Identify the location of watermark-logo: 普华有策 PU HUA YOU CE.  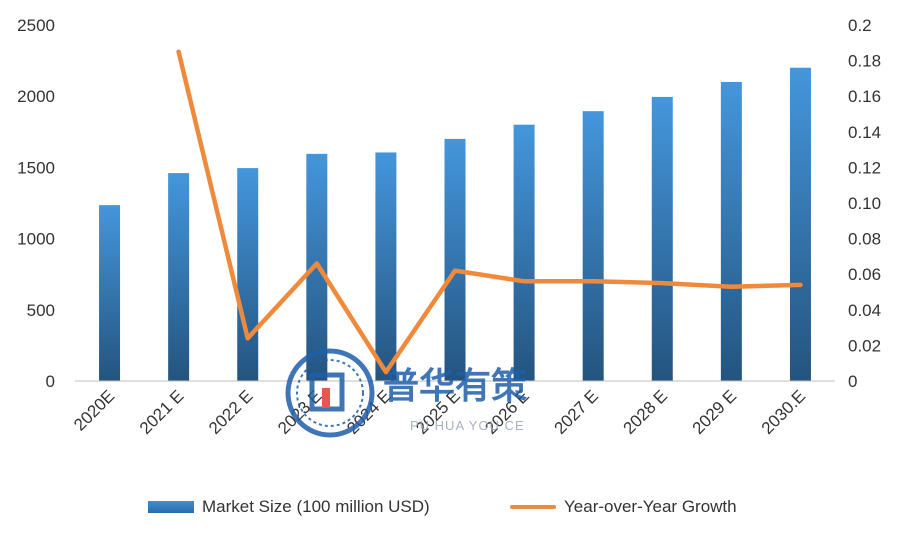
(406, 393).